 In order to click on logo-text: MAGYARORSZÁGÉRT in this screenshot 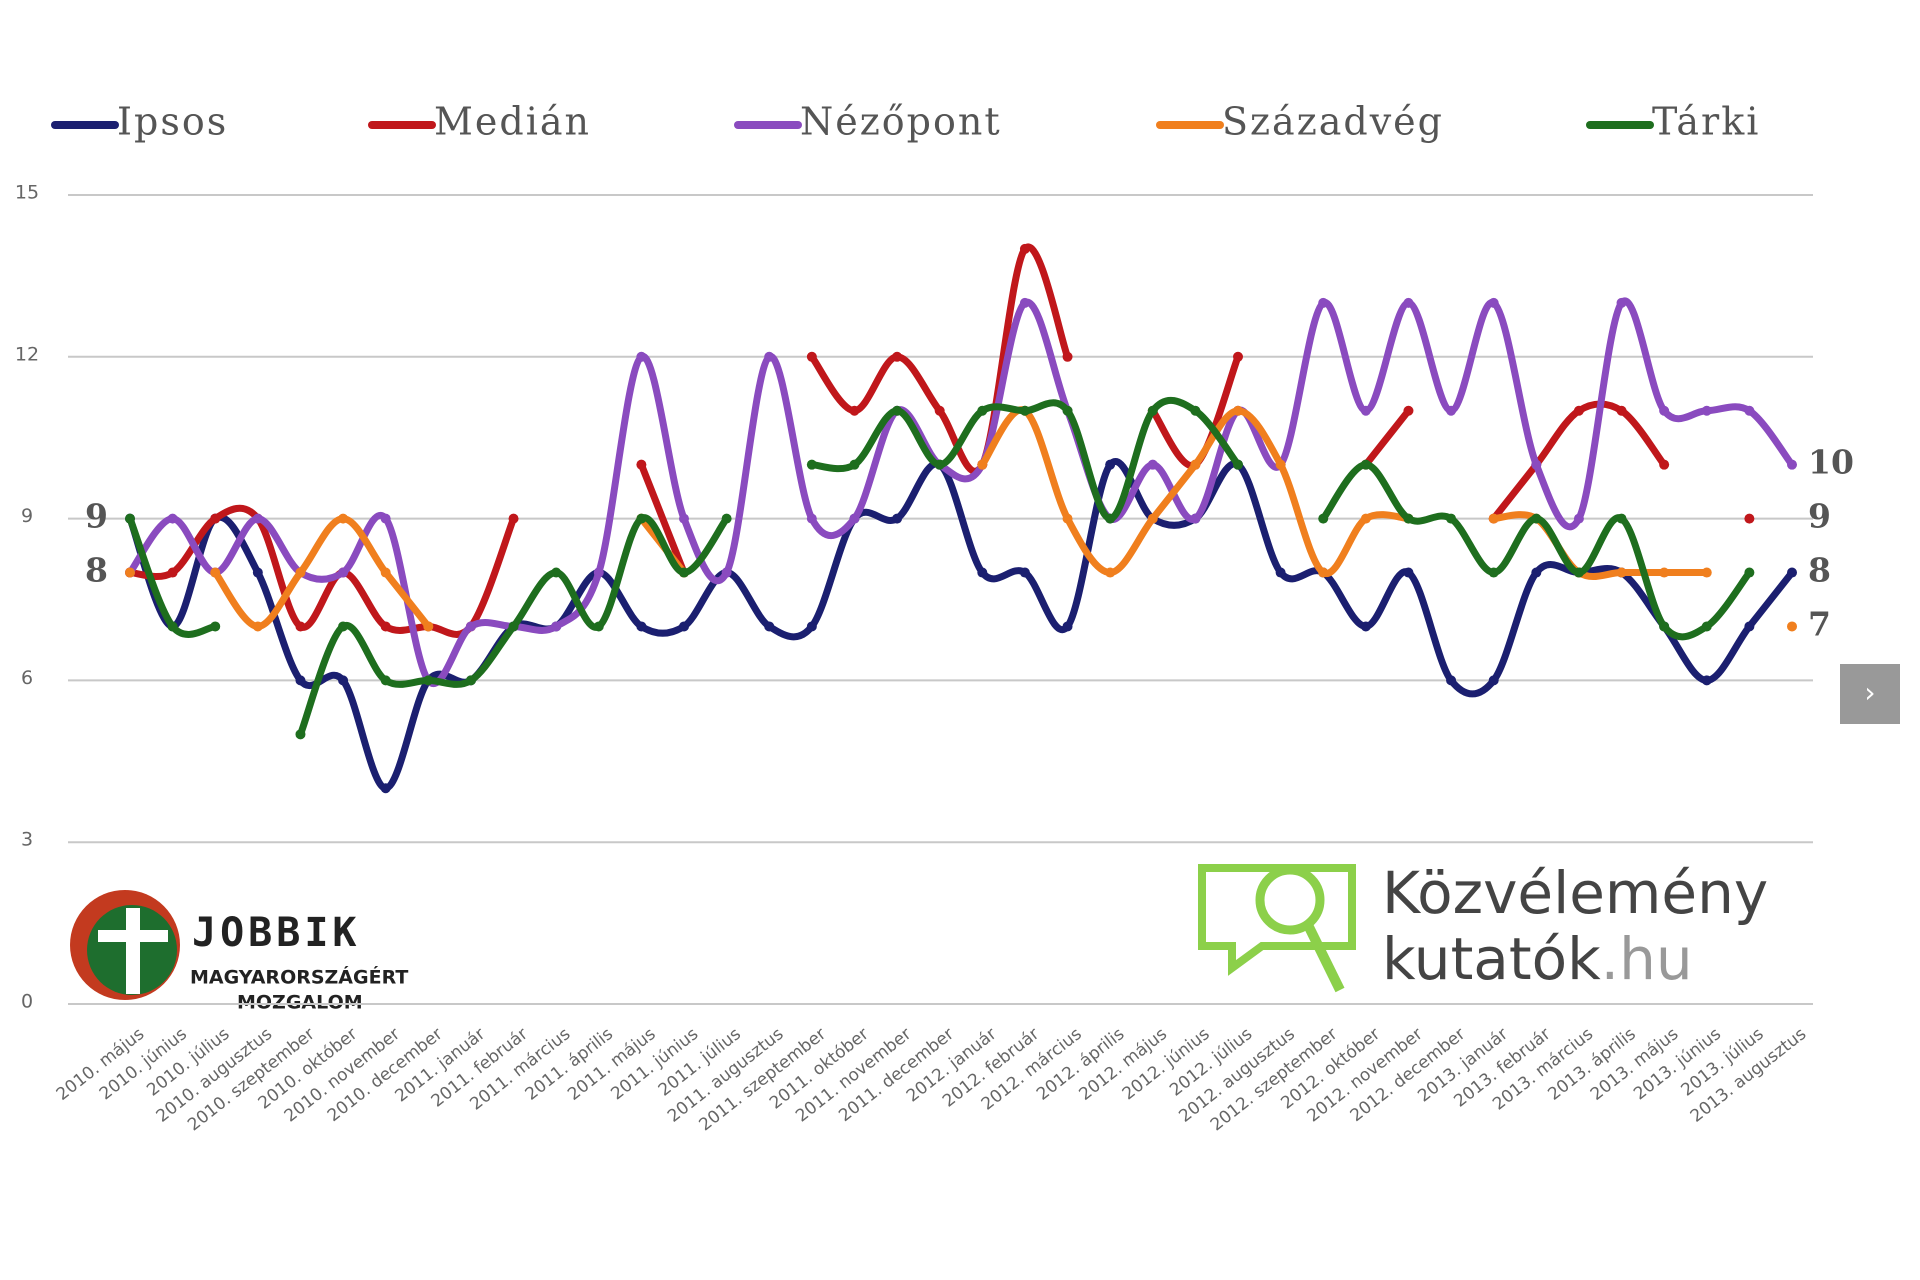, I will do `click(299, 977)`.